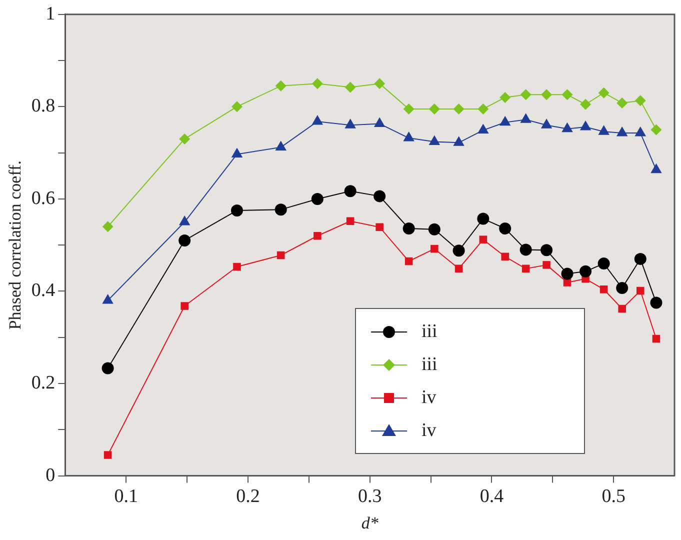 This screenshot has height=540, width=681. I want to click on x-tick-label: 0.3, so click(370, 497).